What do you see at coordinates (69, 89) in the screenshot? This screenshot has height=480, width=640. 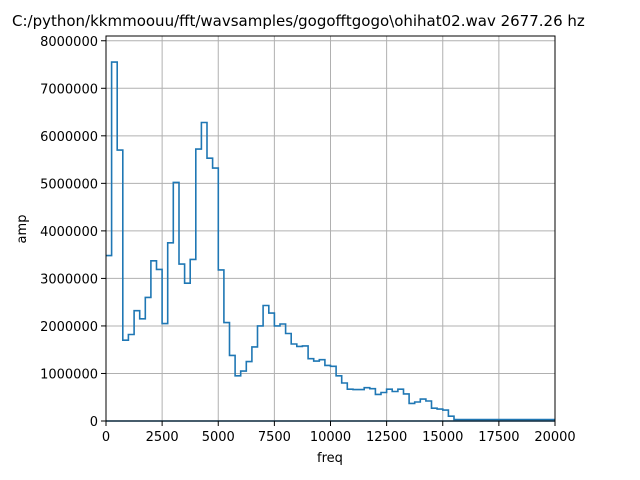 I see `y-tick-label: 7000000` at bounding box center [69, 89].